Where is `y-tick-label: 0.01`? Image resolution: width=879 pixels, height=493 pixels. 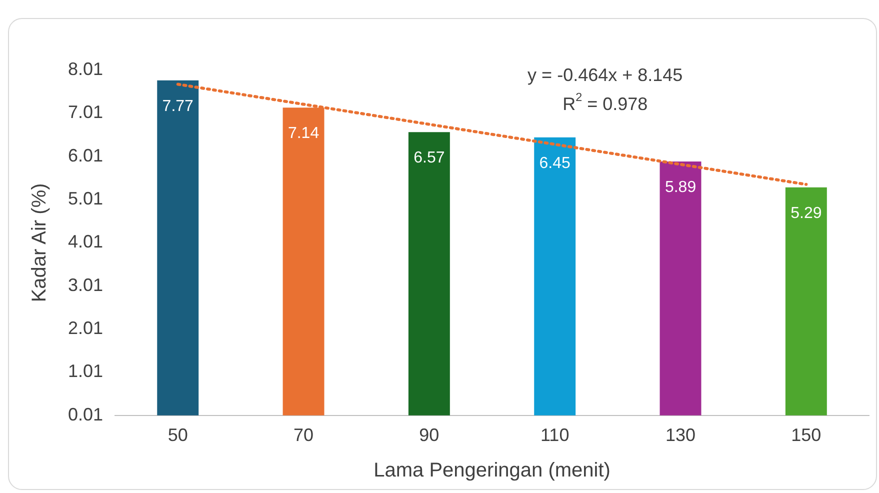 y-tick-label: 0.01 is located at coordinates (86, 414).